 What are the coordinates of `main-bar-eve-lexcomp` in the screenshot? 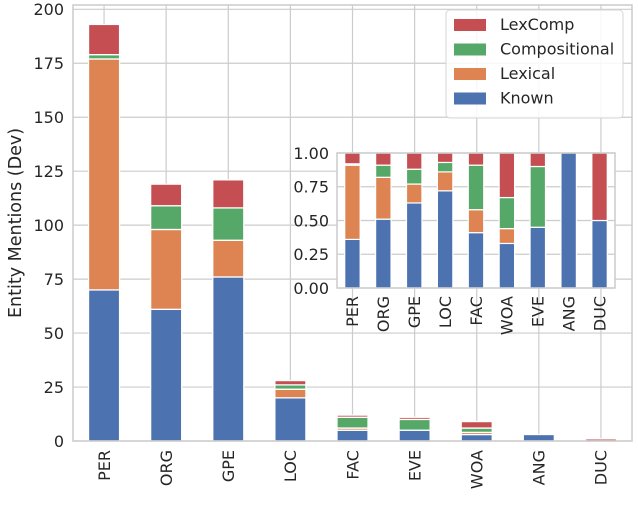 It's located at (414, 418).